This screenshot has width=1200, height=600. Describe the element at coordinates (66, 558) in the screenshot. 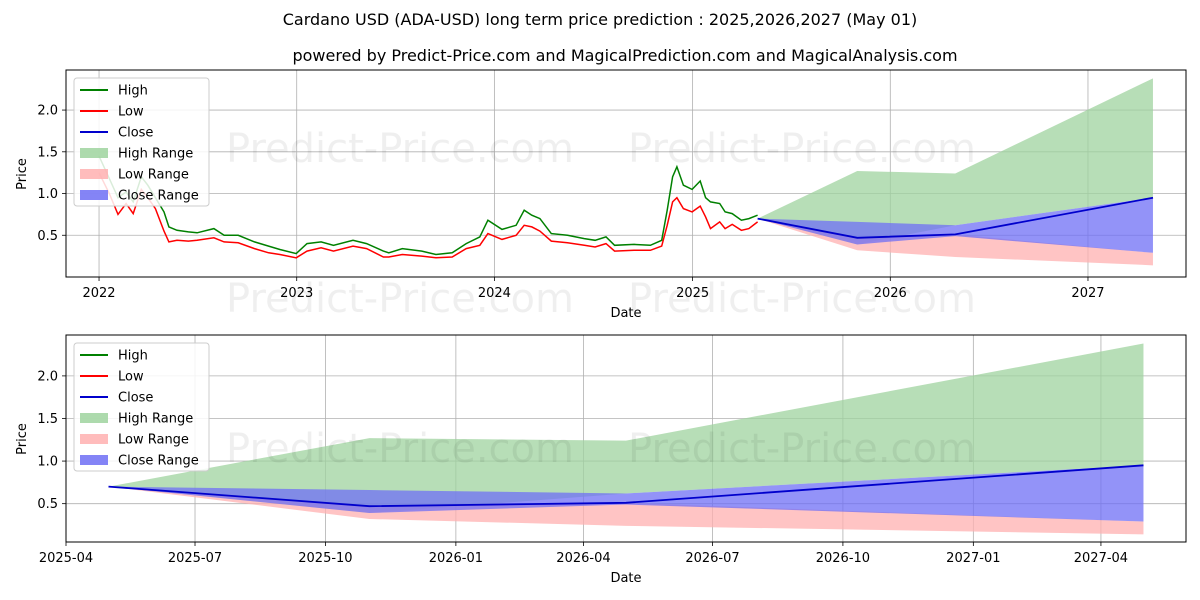

I see `x-tick-label: 2025-04` at that location.